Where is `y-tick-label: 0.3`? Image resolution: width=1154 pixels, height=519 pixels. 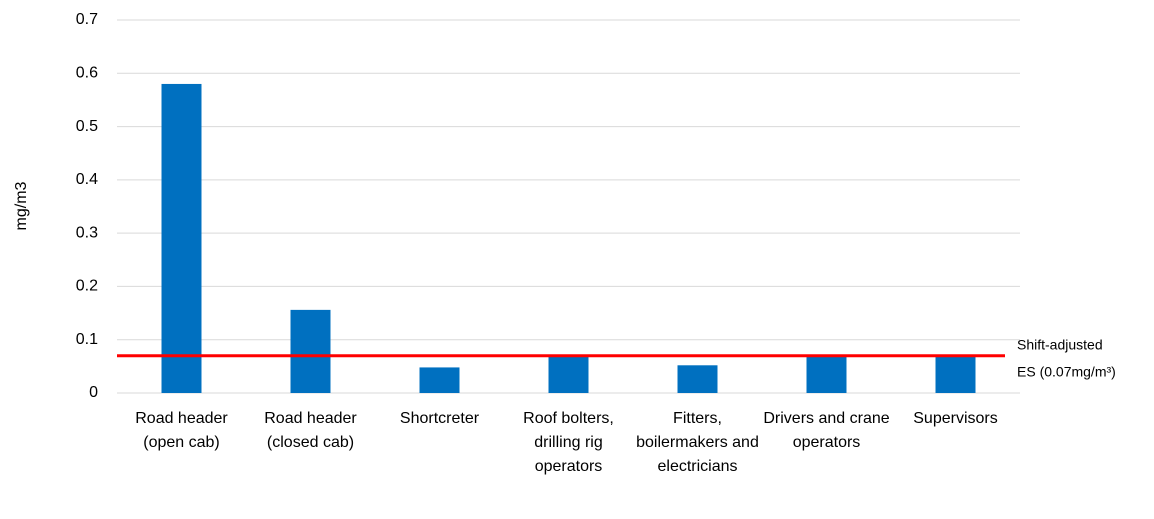 y-tick-label: 0.3 is located at coordinates (87, 232).